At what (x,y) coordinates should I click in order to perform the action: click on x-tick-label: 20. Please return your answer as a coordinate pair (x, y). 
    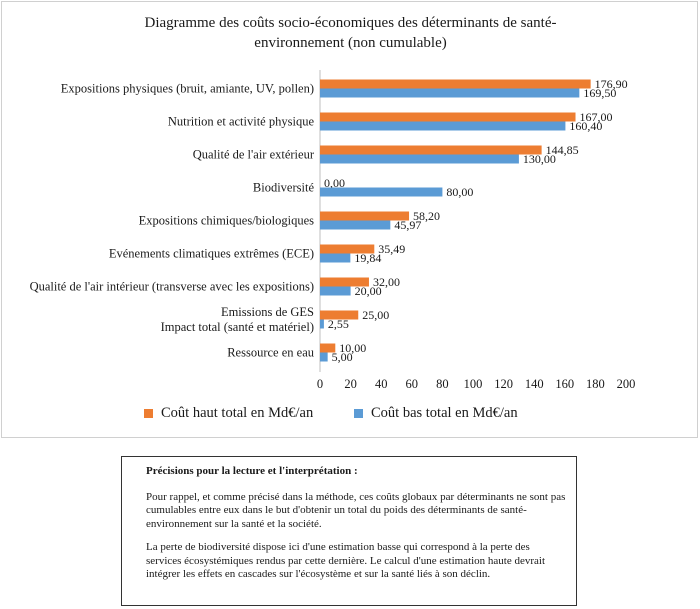
    Looking at the image, I should click on (350, 384).